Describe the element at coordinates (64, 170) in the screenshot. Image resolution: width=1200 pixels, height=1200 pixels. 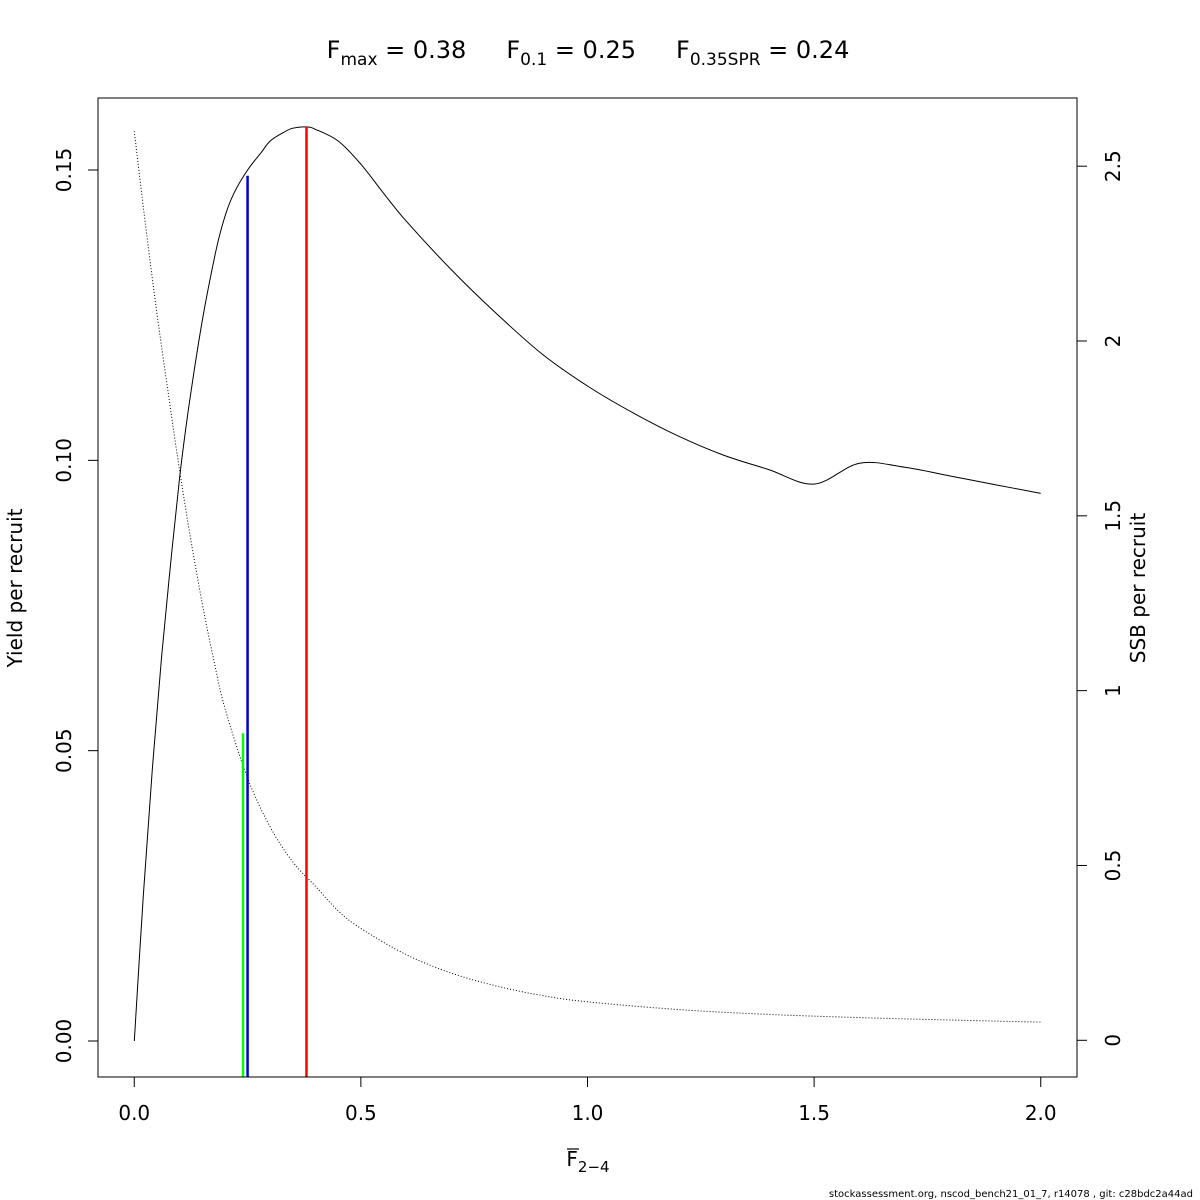
I see `y-left-tick-label: 0.15` at that location.